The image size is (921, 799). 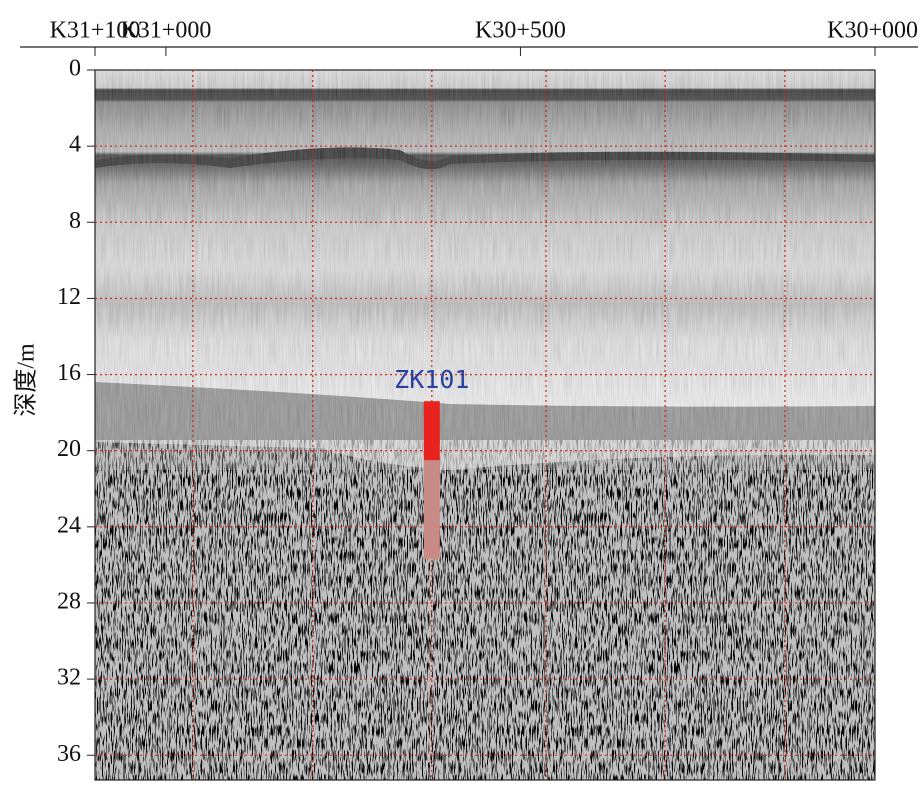 I want to click on y-tick-label: 4, so click(x=75, y=145).